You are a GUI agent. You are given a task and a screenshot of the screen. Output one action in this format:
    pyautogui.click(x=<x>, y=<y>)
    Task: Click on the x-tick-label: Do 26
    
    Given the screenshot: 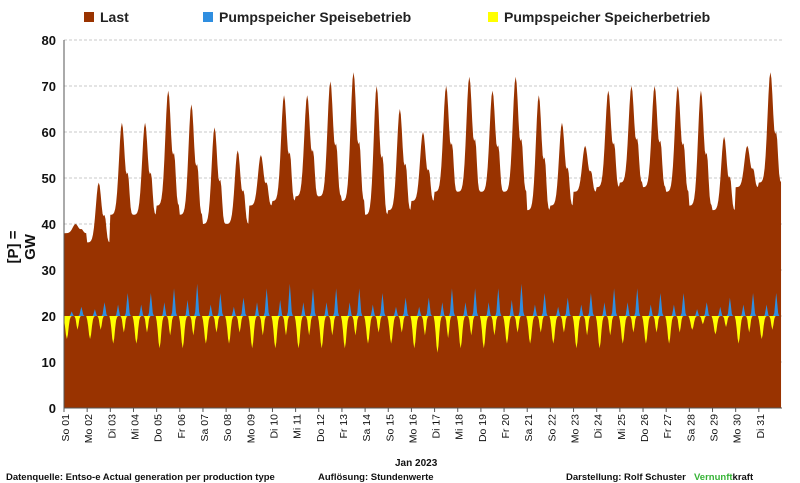 What is the action you would take?
    pyautogui.click(x=645, y=428)
    